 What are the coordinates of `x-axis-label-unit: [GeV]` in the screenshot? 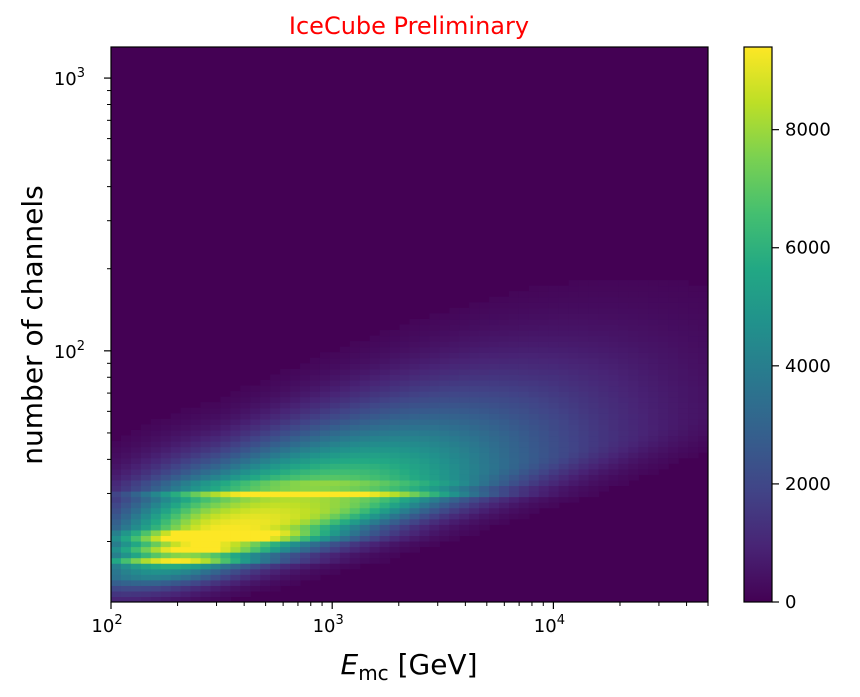 It's located at (433, 664).